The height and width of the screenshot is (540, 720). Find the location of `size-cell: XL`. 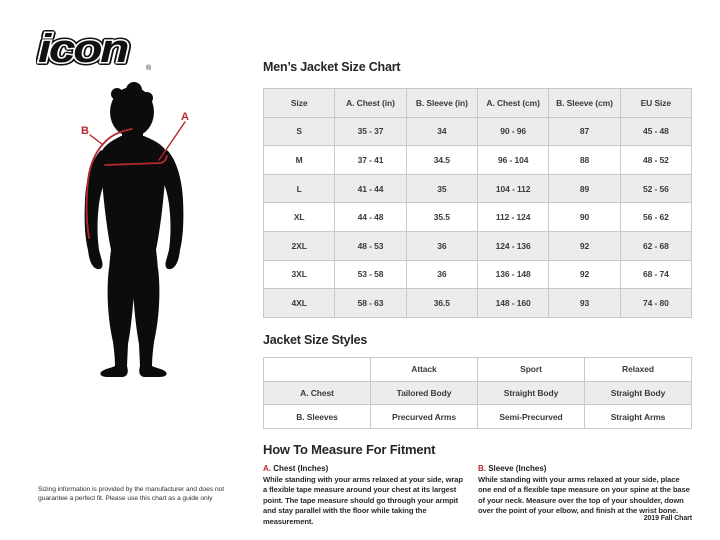

size-cell: XL is located at coordinates (299, 217).